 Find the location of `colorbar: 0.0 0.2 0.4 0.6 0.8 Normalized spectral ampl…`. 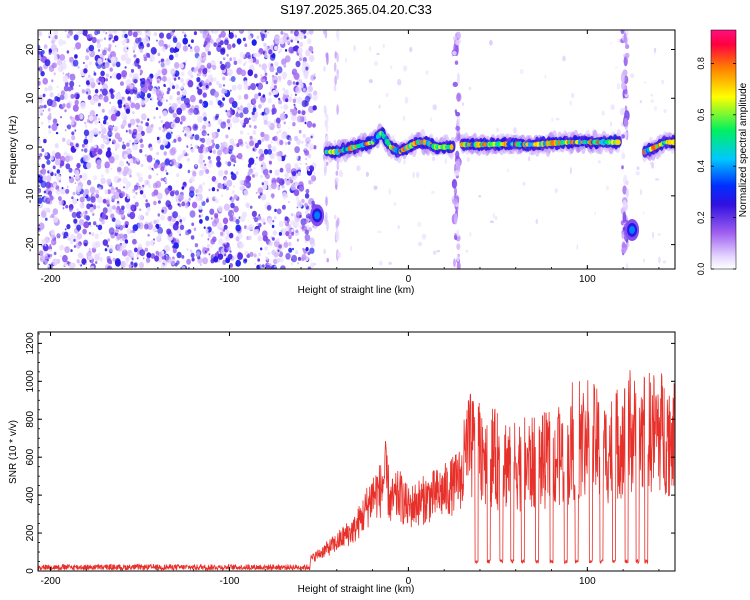

colorbar: 0.0 0.2 0.4 0.6 0.8 Normalized spectral ampl… is located at coordinates (722, 152).